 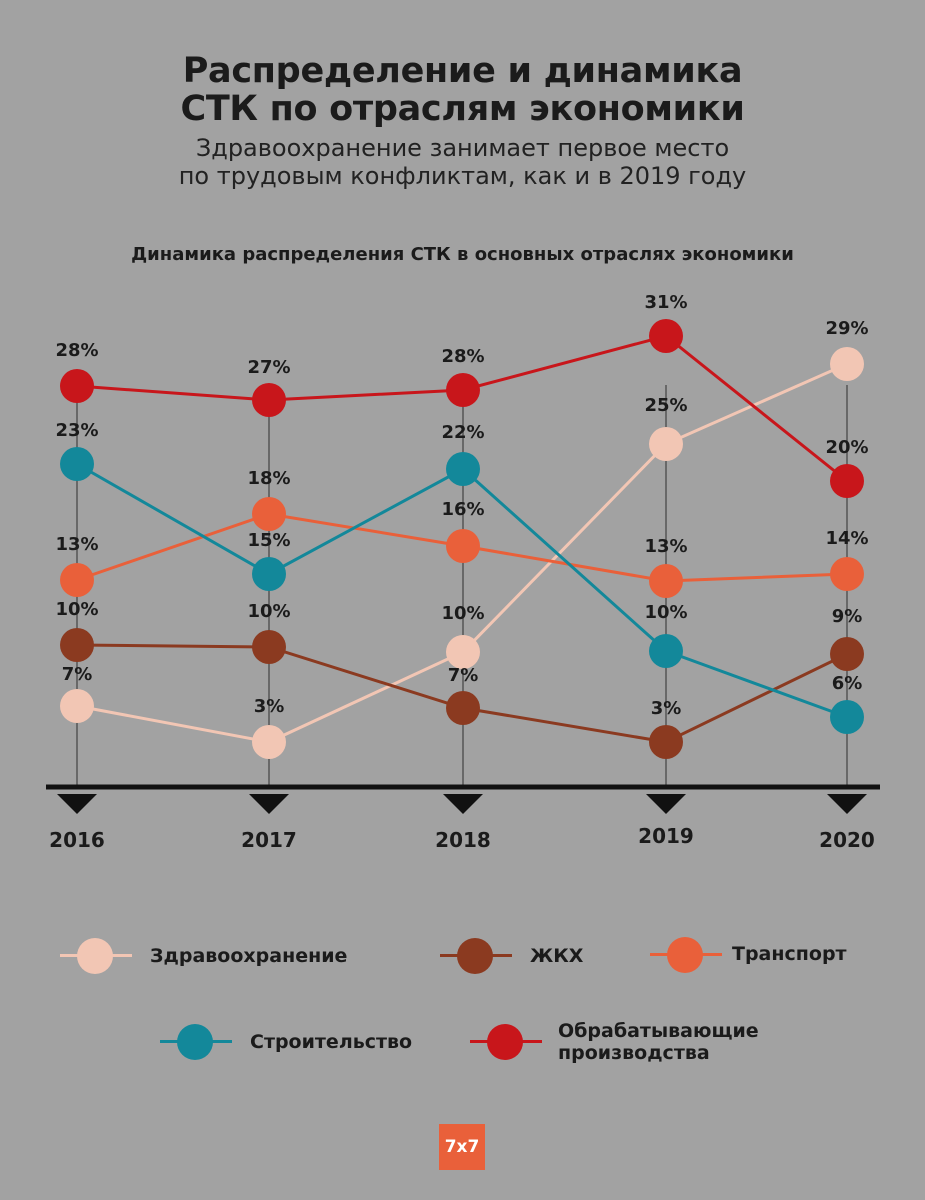 What do you see at coordinates (76, 430) in the screenshot?
I see `data-label-construction-2016: 23%` at bounding box center [76, 430].